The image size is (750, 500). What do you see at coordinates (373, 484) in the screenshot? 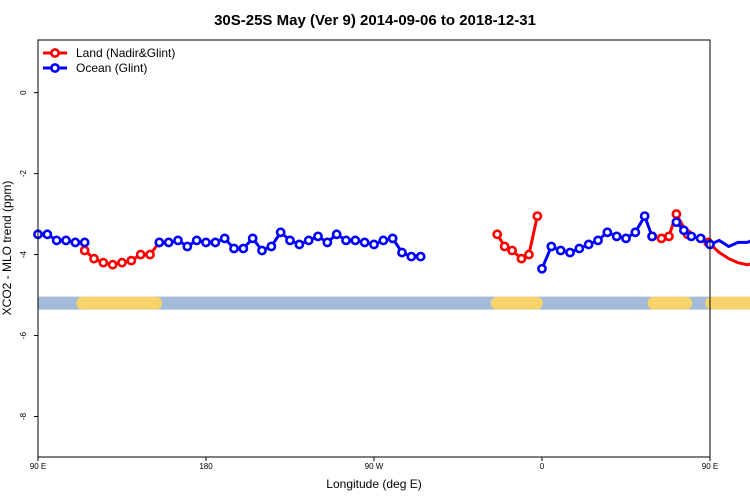
I see `x-axis-title: Longitude (deg E)` at bounding box center [373, 484].